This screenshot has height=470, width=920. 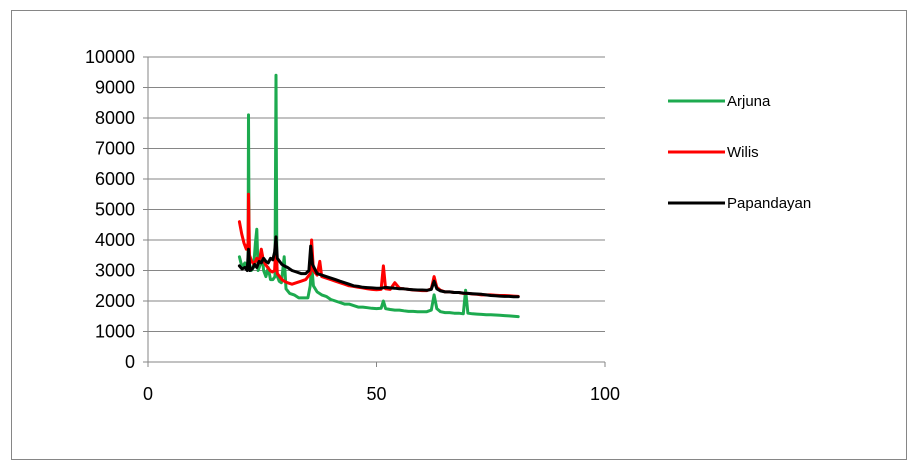 I want to click on series-line-papandayan, so click(x=378, y=267).